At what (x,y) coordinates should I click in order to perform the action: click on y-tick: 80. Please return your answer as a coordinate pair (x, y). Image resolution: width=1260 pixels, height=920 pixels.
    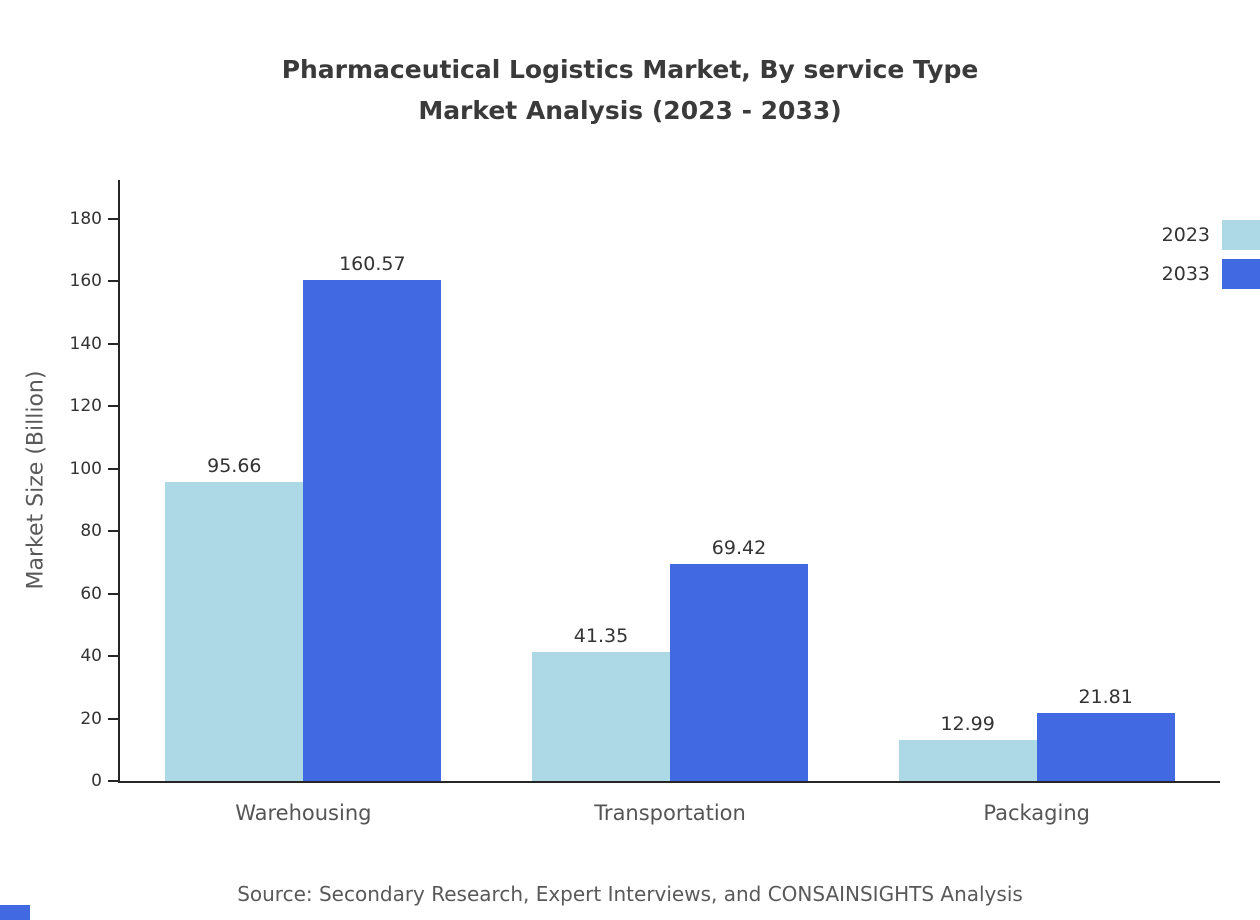
    Looking at the image, I should click on (99, 531).